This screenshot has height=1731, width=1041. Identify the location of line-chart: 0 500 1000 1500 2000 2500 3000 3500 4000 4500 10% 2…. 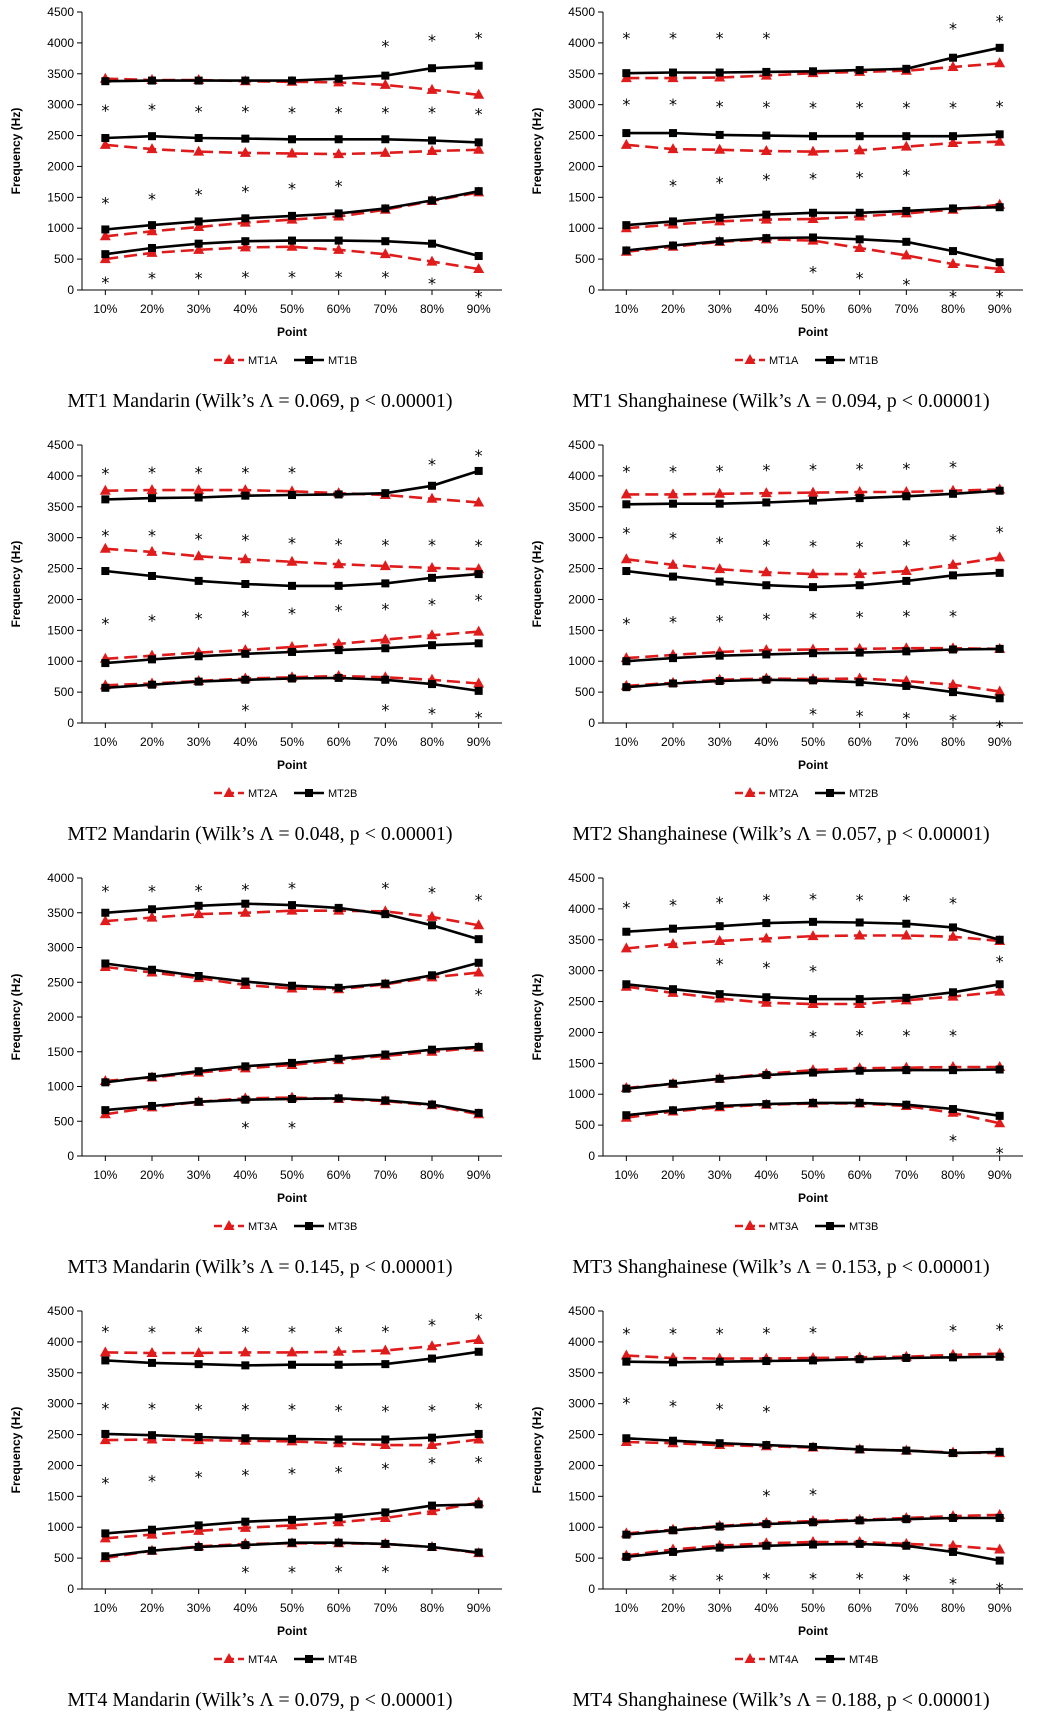
(776, 186).